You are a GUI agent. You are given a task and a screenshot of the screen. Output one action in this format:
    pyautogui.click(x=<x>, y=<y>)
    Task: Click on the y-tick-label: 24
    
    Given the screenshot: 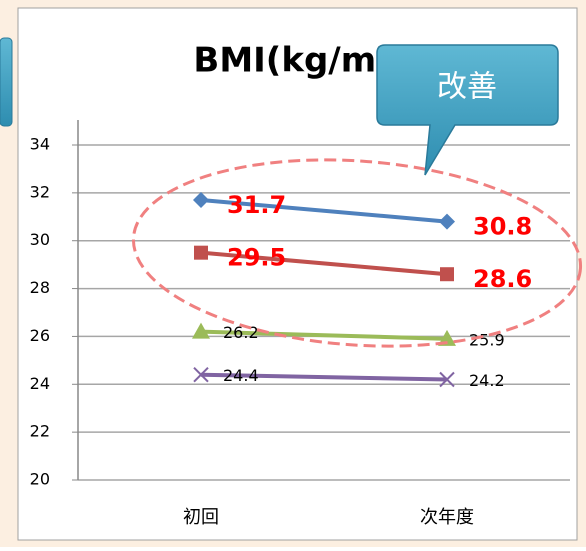 What is the action you would take?
    pyautogui.click(x=40, y=383)
    